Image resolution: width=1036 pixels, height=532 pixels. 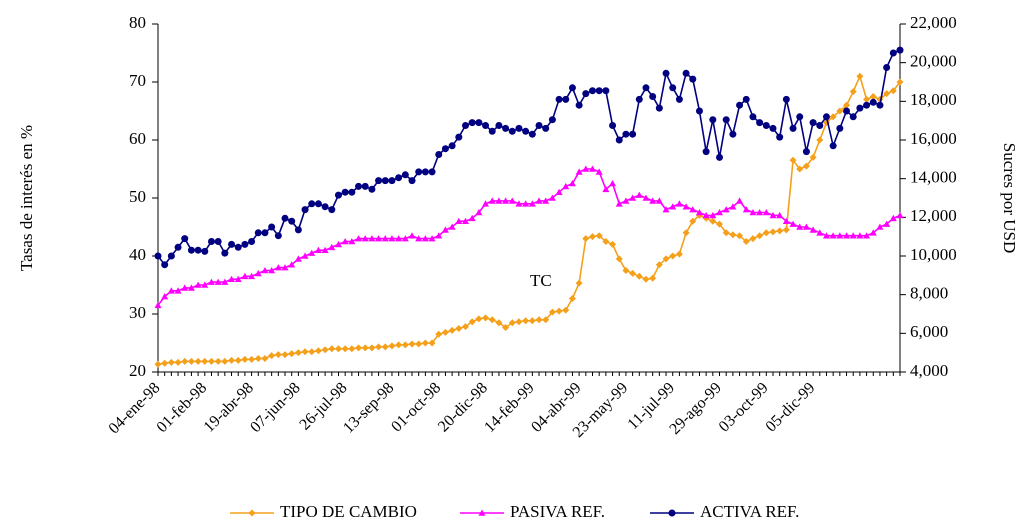 What do you see at coordinates (275, 407) in the screenshot?
I see `x-tick-label: 07-jun-98` at bounding box center [275, 407].